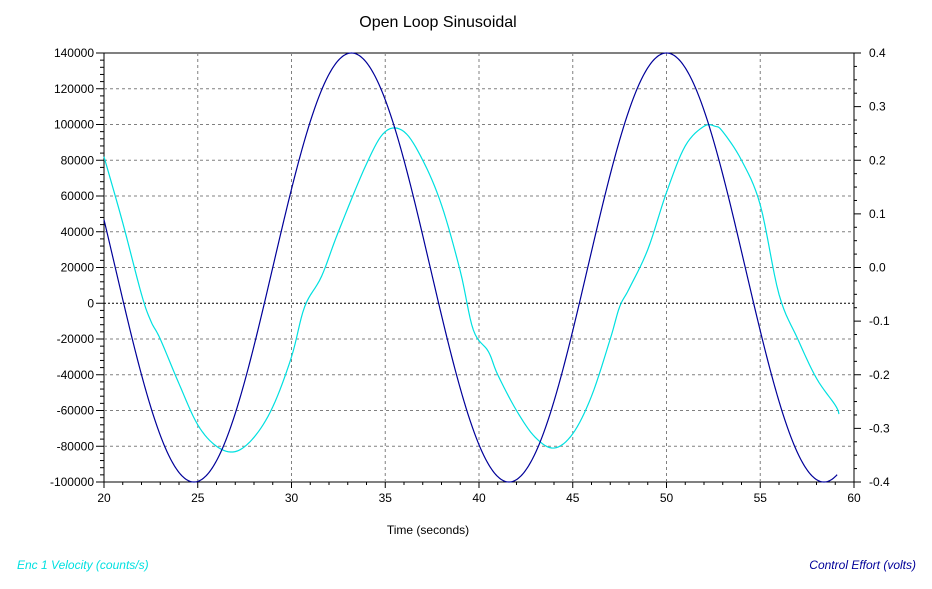 The image size is (932, 589). What do you see at coordinates (854, 498) in the screenshot?
I see `x-tick-label: 60` at bounding box center [854, 498].